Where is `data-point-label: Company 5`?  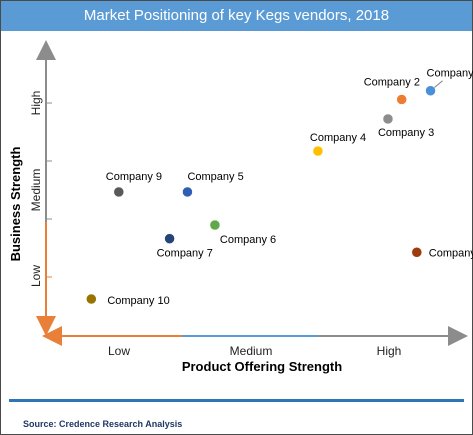
data-point-label: Company 5 is located at coordinates (215, 177).